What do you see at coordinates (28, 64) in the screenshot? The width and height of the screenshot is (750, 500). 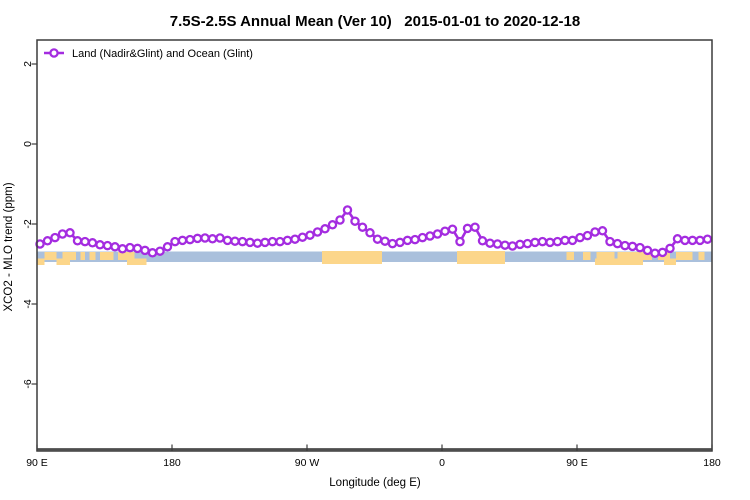 I see `y-tick-label: 2` at bounding box center [28, 64].